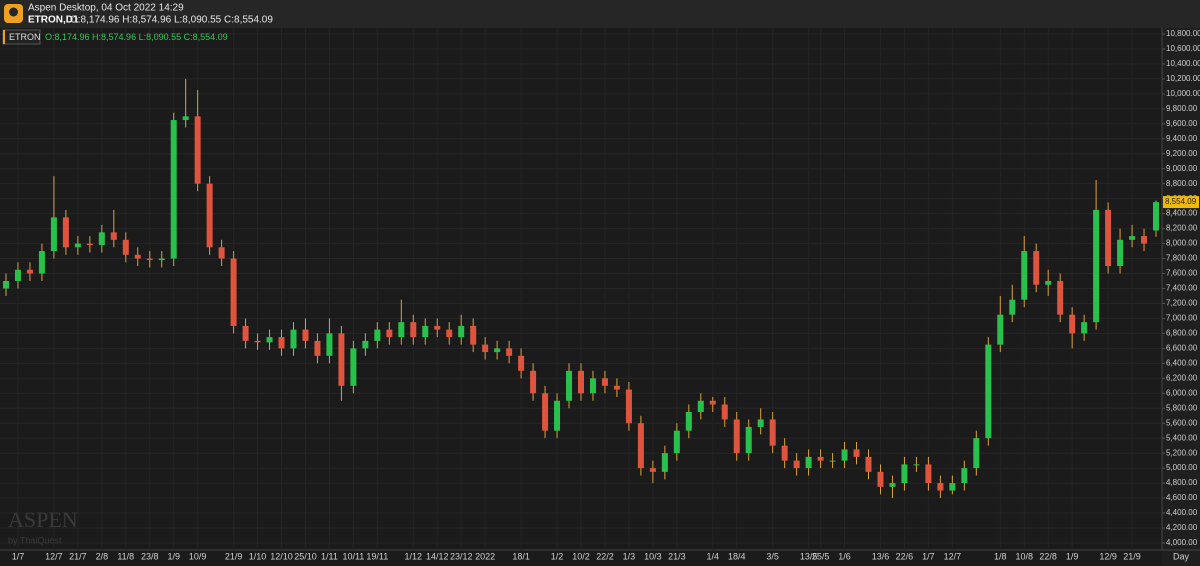 The image size is (1200, 566). I want to click on x-tick-label: 10/8, so click(1024, 556).